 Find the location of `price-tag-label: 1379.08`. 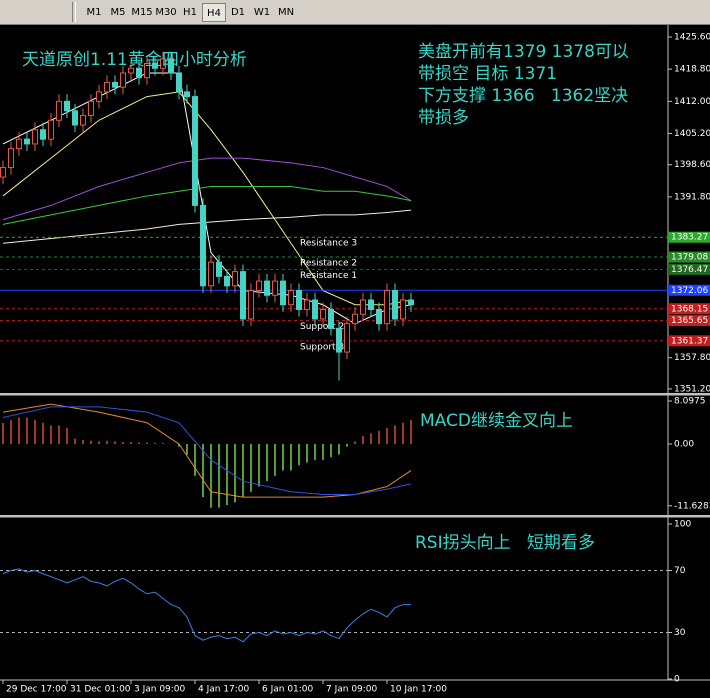

price-tag-label: 1379.08 is located at coordinates (689, 258).